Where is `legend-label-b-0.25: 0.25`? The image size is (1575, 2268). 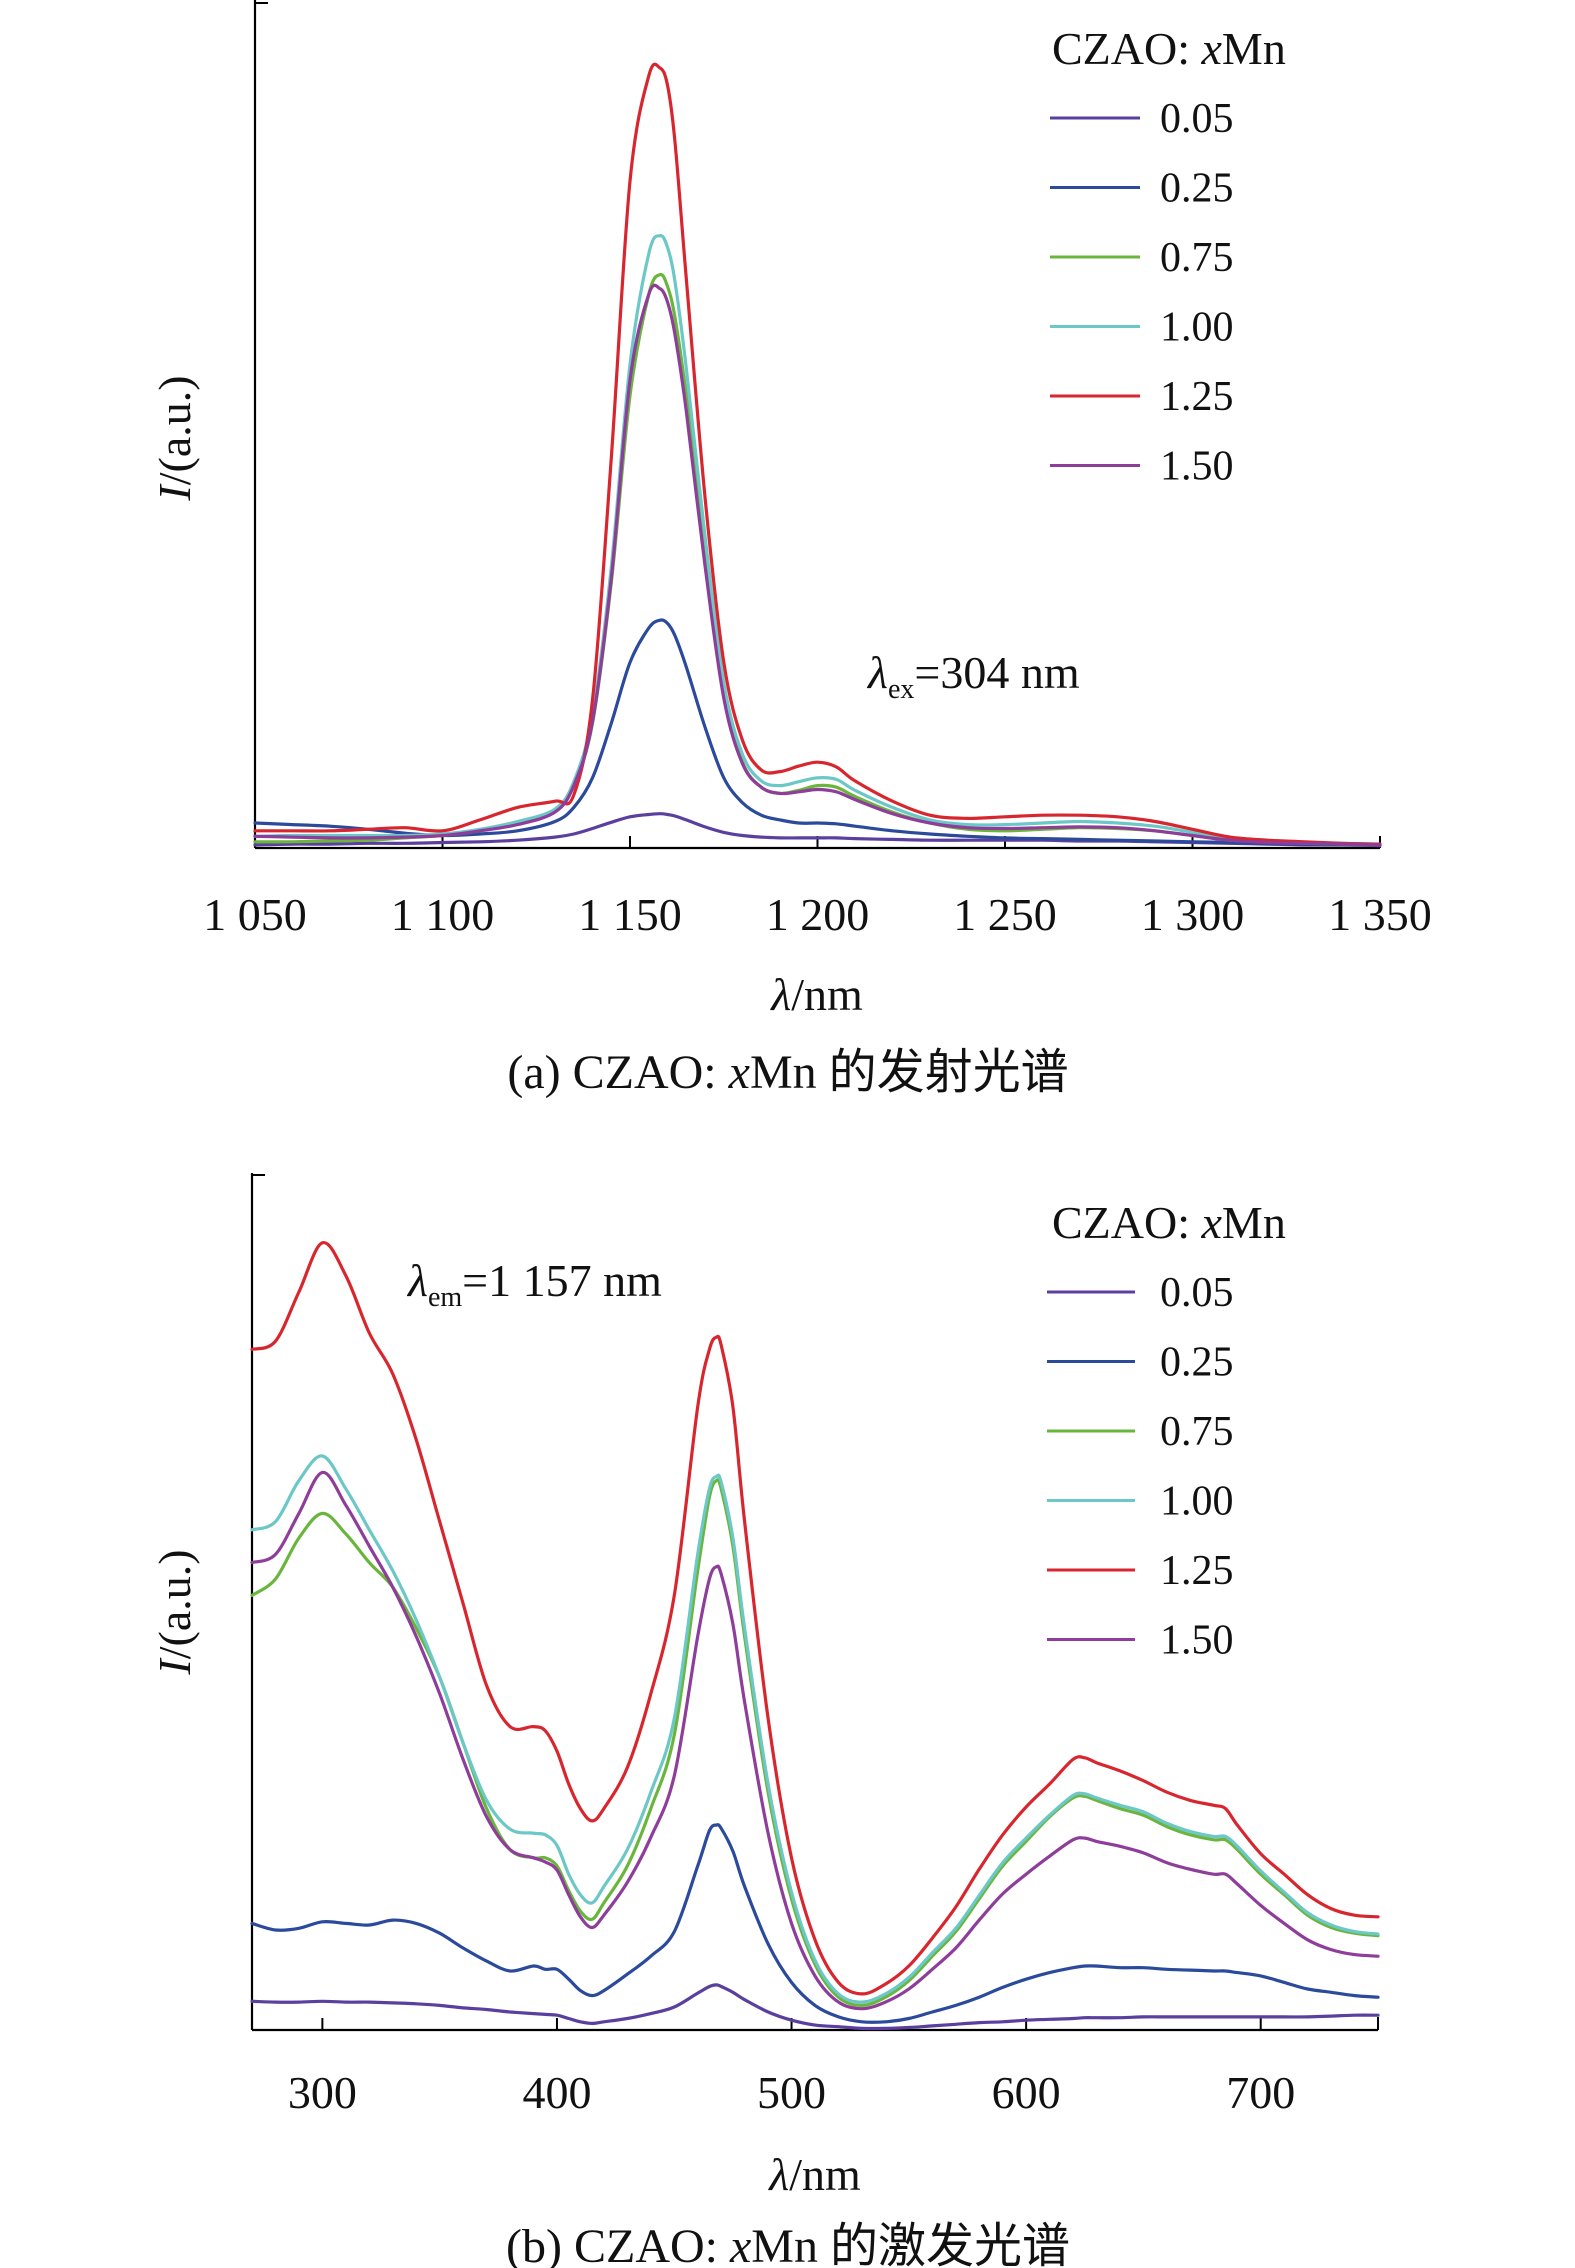 legend-label-b-0.25: 0.25 is located at coordinates (1197, 1363).